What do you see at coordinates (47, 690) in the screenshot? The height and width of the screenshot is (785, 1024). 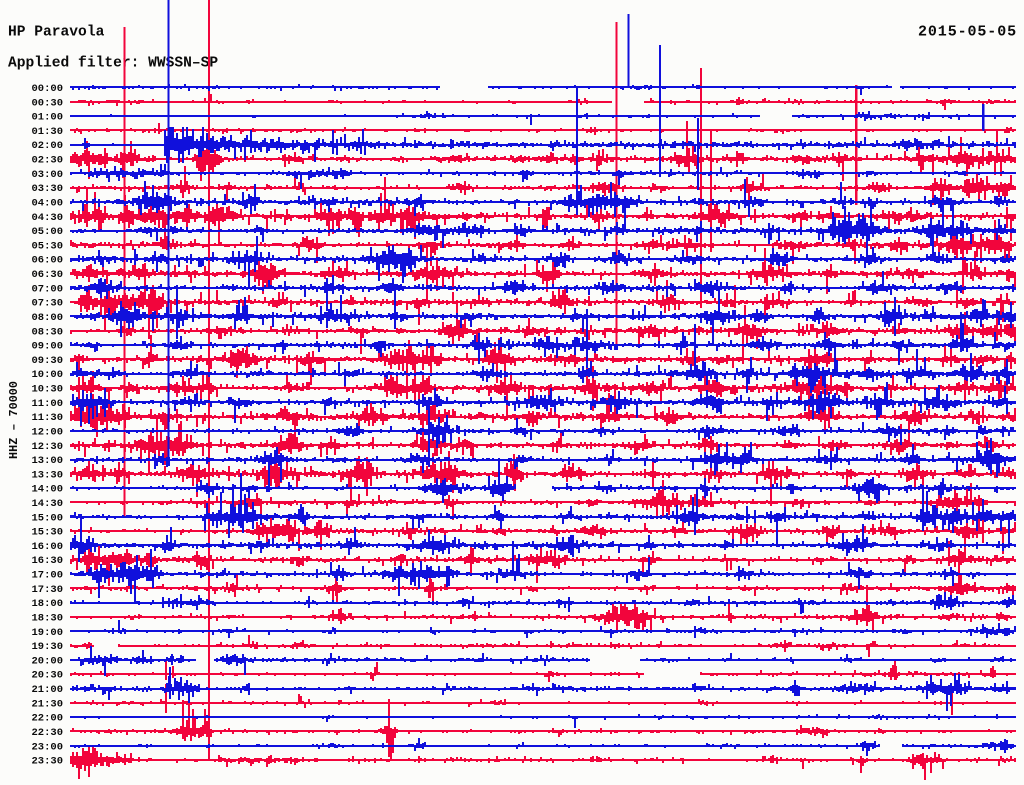 I see `svg-text: 21:00` at bounding box center [47, 690].